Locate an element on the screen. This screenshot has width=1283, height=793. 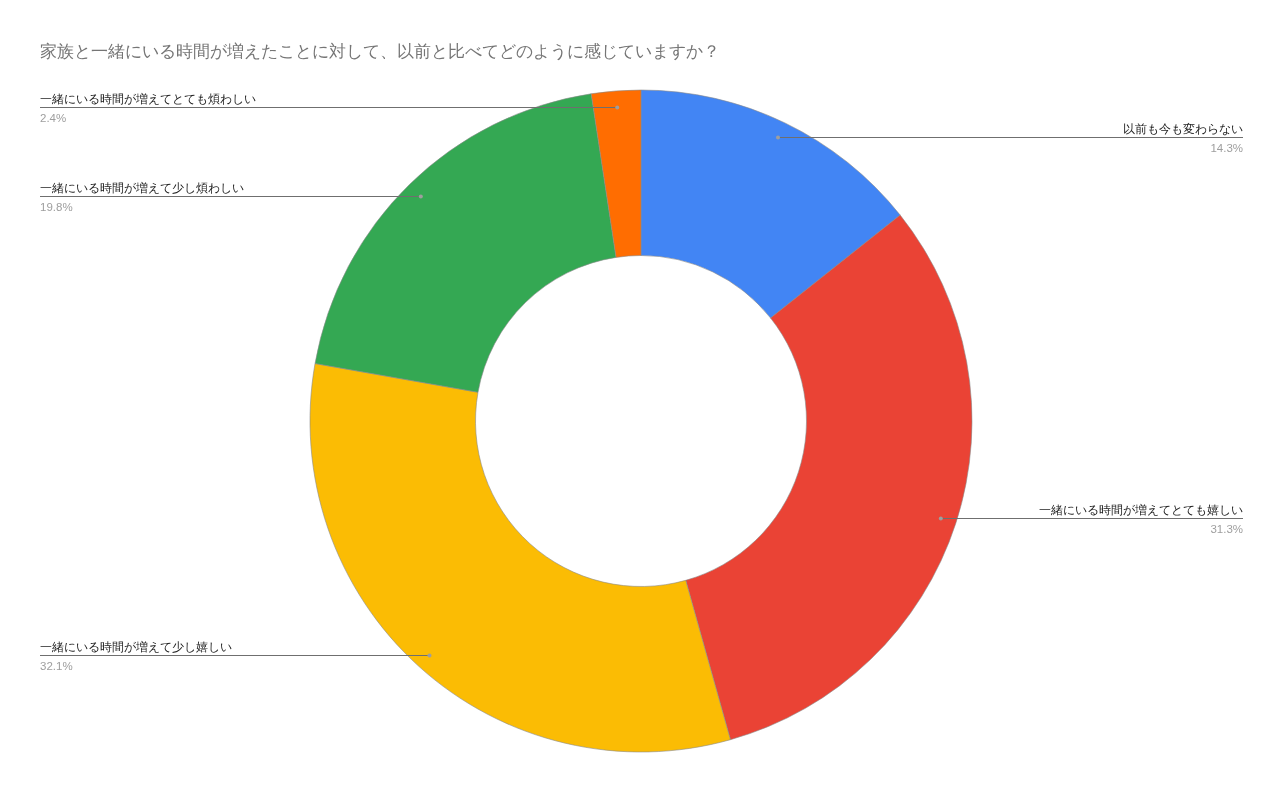
title: 家族と一緒にいる時間が増えたことに対して、以前と比べてどのように感じていますか？ is located at coordinates (380, 51).